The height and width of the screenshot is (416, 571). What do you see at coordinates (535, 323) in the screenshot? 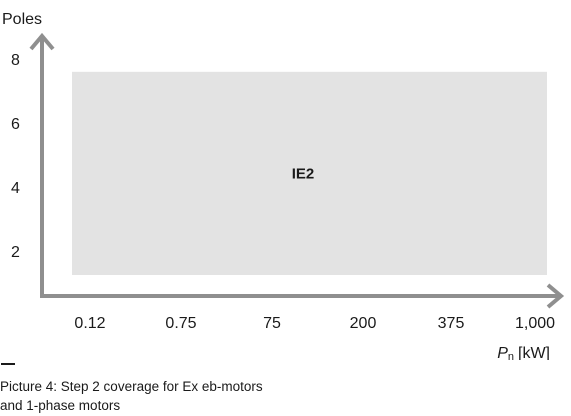
I see `x-tick-label: 1,000` at bounding box center [535, 323].